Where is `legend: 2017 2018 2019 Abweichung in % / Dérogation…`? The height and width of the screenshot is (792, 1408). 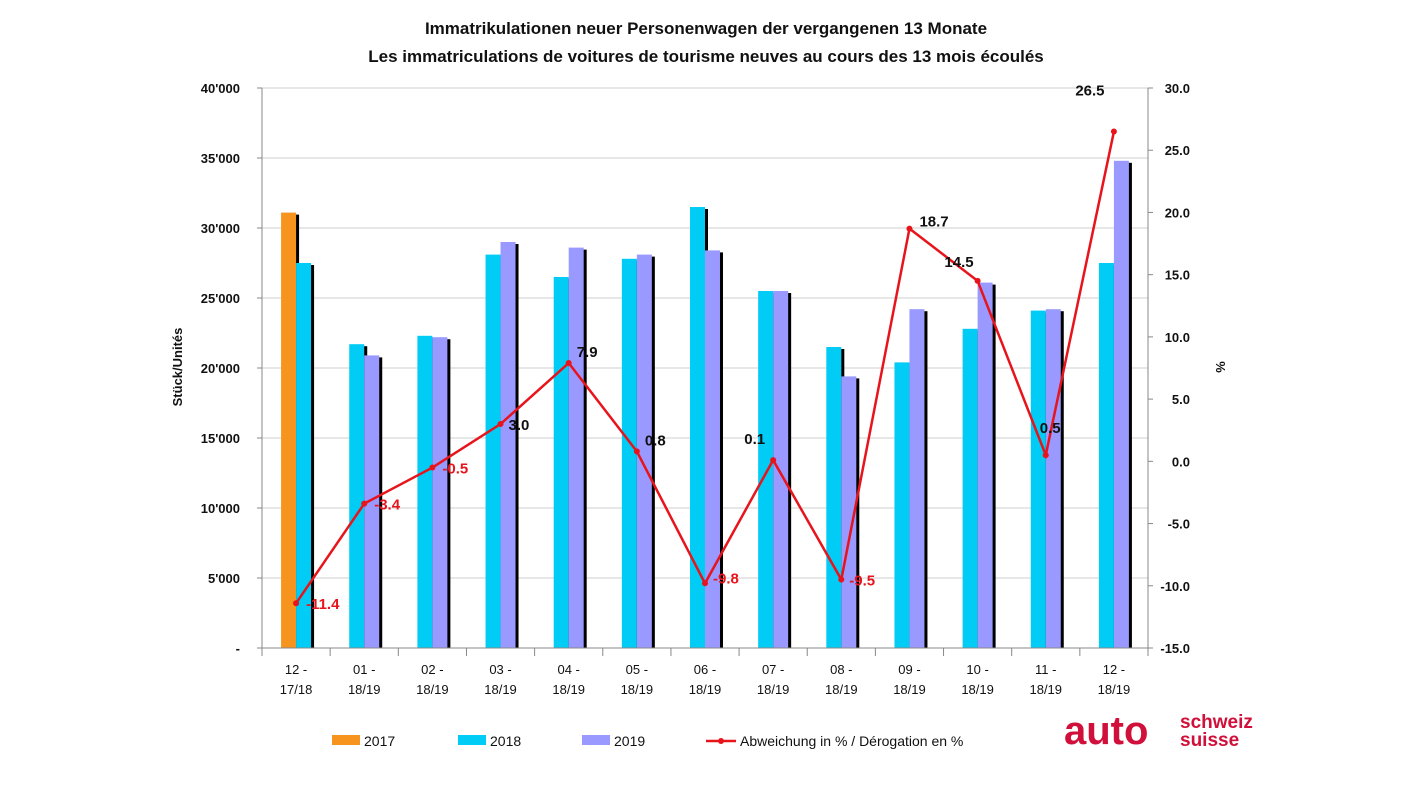
legend: 2017 2018 2019 Abweichung in % / Dérogation… is located at coordinates (647, 741).